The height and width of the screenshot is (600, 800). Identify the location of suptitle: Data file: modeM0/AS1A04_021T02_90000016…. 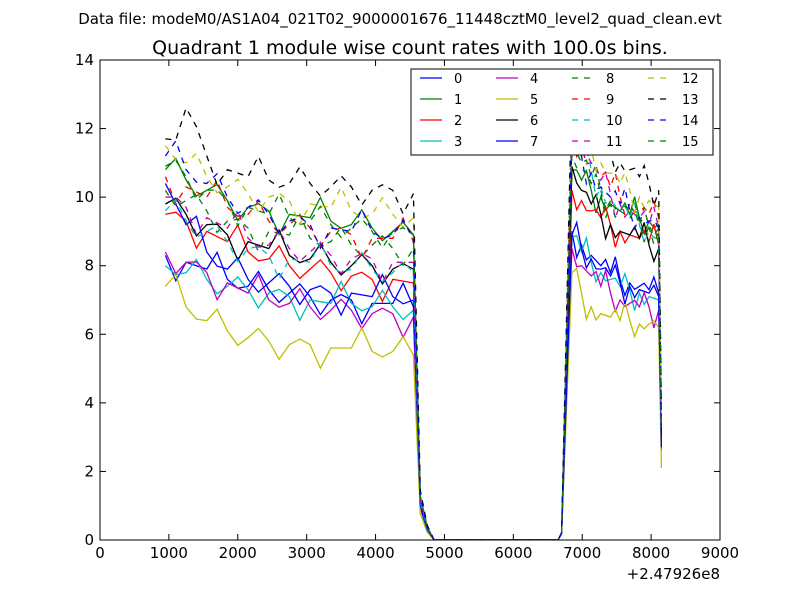
(400, 19).